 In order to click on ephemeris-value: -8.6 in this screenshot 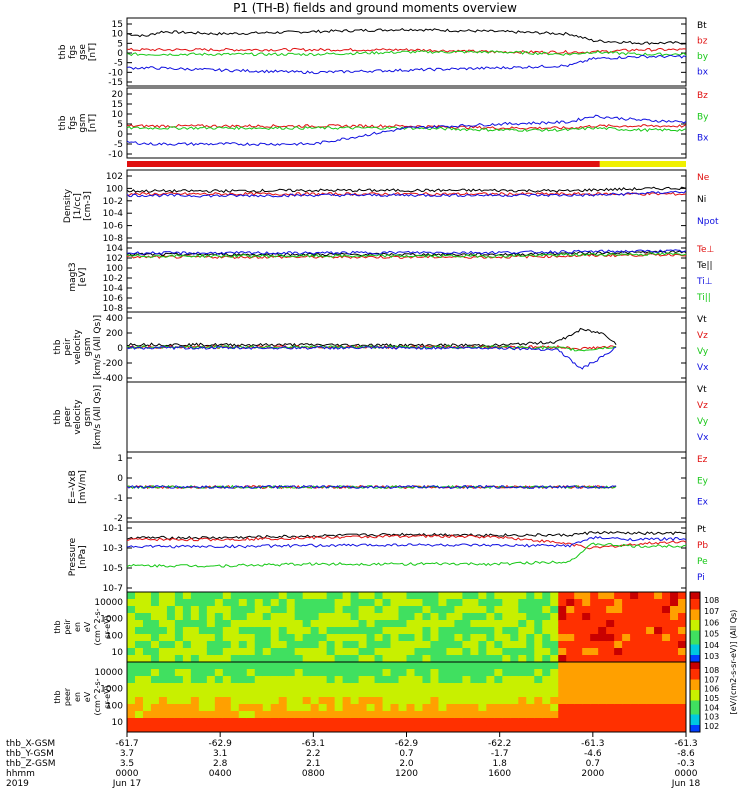, I will do `click(686, 754)`.